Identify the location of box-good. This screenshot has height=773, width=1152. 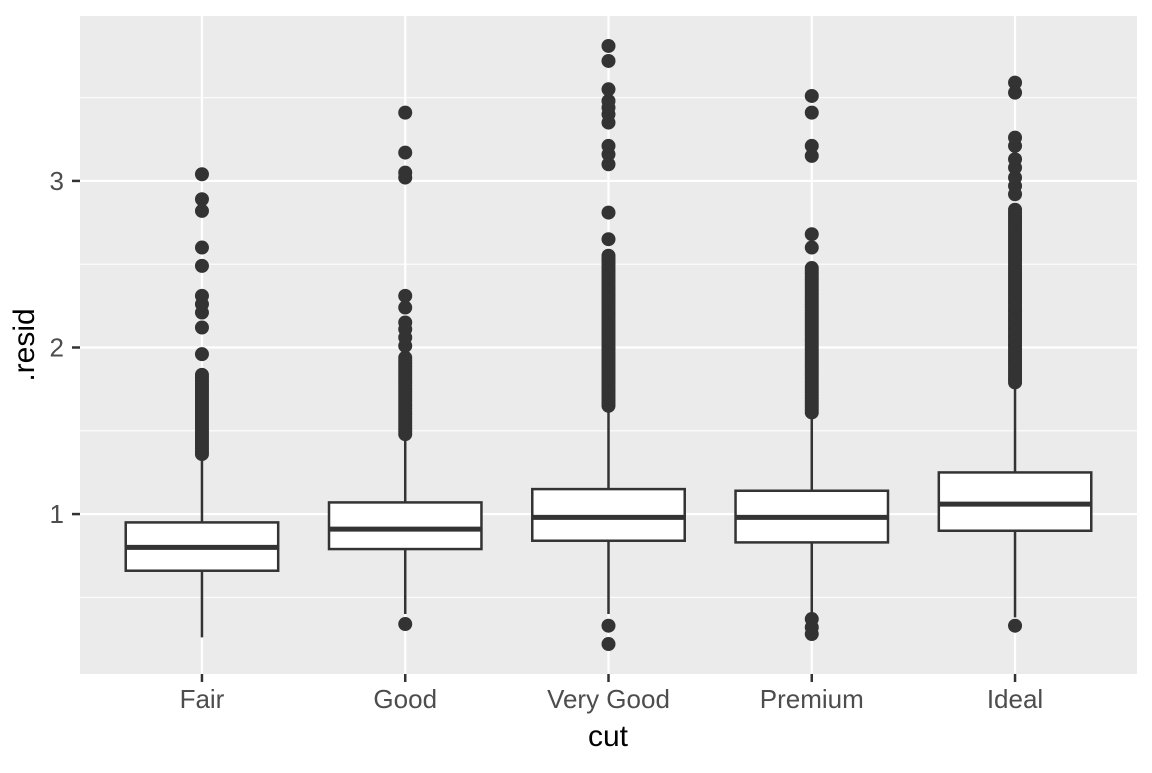
(405, 526).